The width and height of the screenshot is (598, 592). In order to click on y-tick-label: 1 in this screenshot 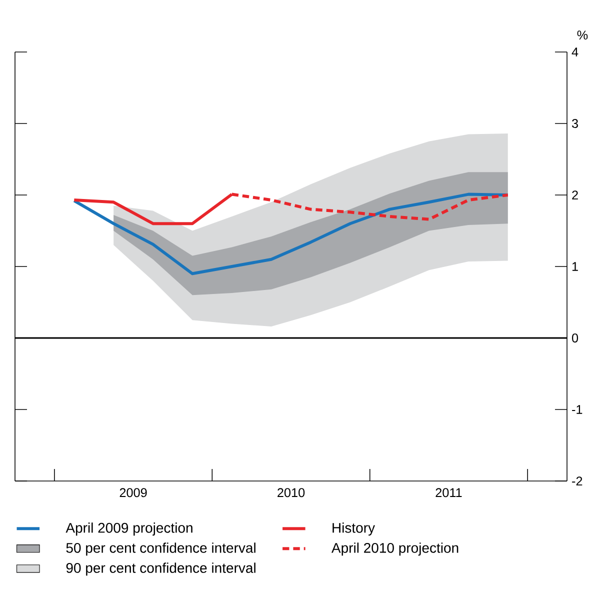, I will do `click(575, 266)`.